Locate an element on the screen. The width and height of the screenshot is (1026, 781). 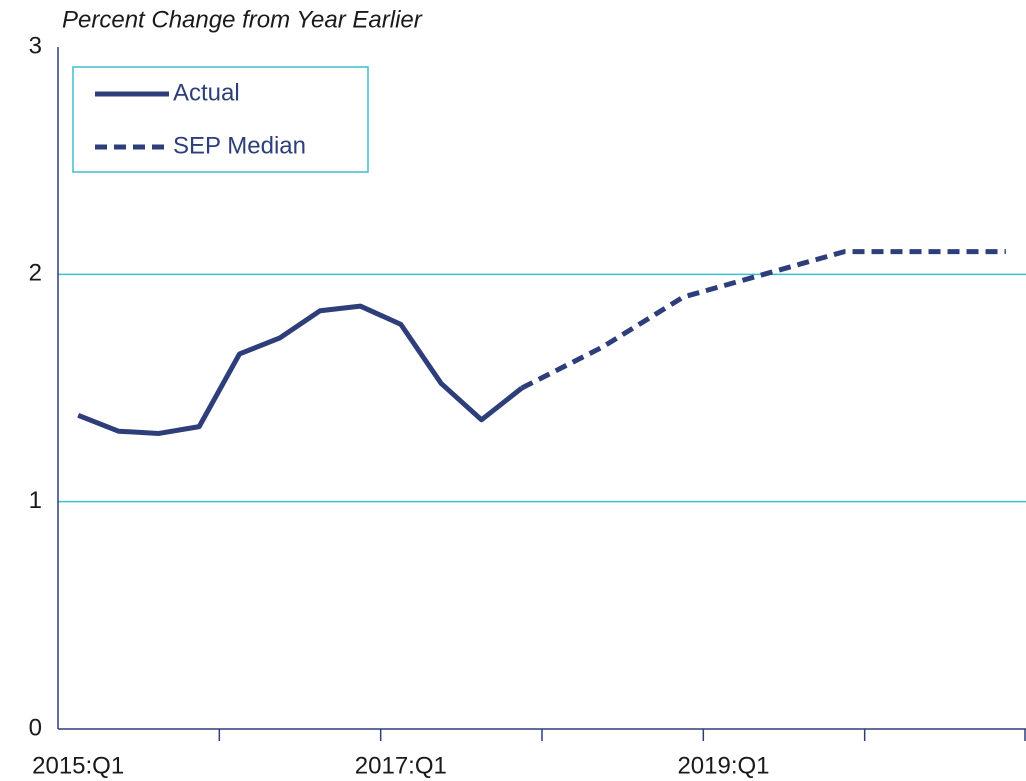
legend-label: SEP Median is located at coordinates (239, 145).